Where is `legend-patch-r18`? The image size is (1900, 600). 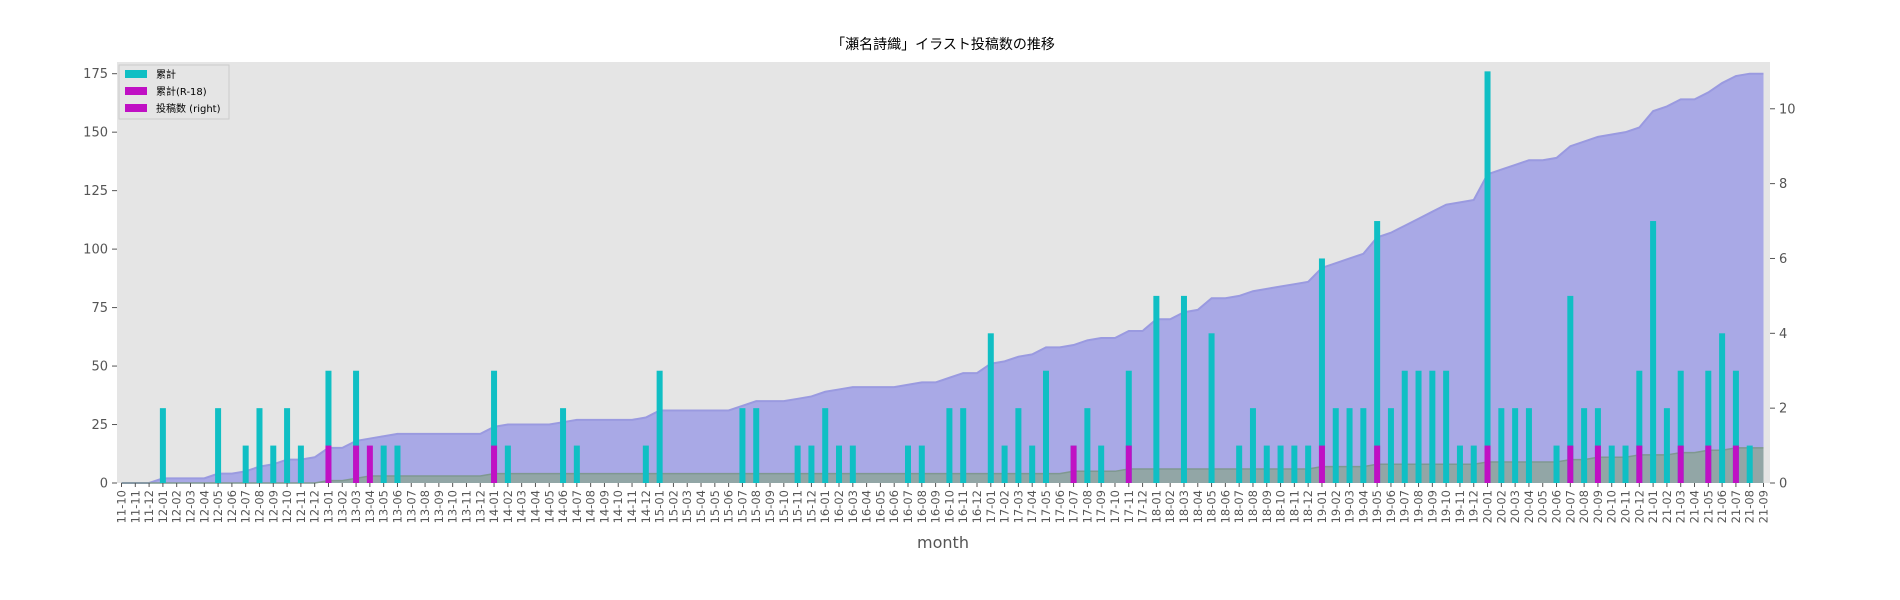 legend-patch-r18 is located at coordinates (136, 91).